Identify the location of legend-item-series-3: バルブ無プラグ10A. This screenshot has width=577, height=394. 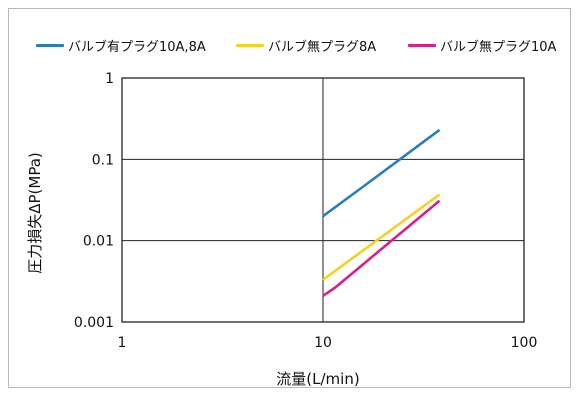
(482, 45).